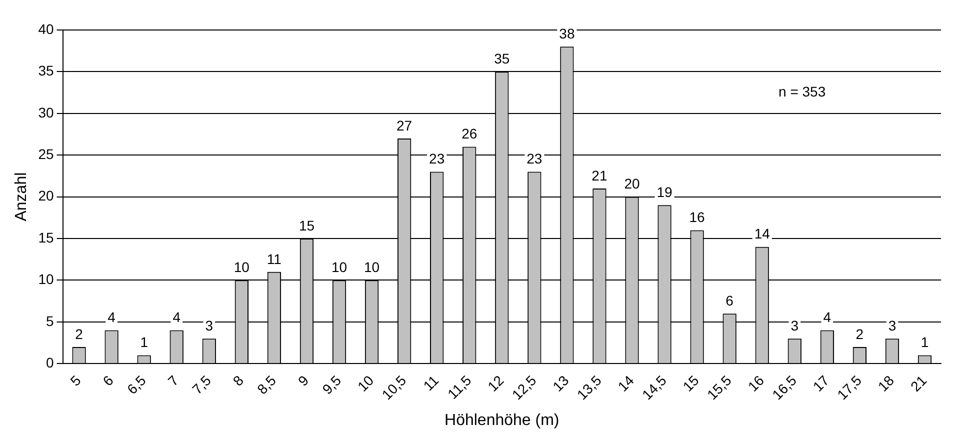 Image resolution: width=959 pixels, height=442 pixels. I want to click on data-label: 15, so click(306, 225).